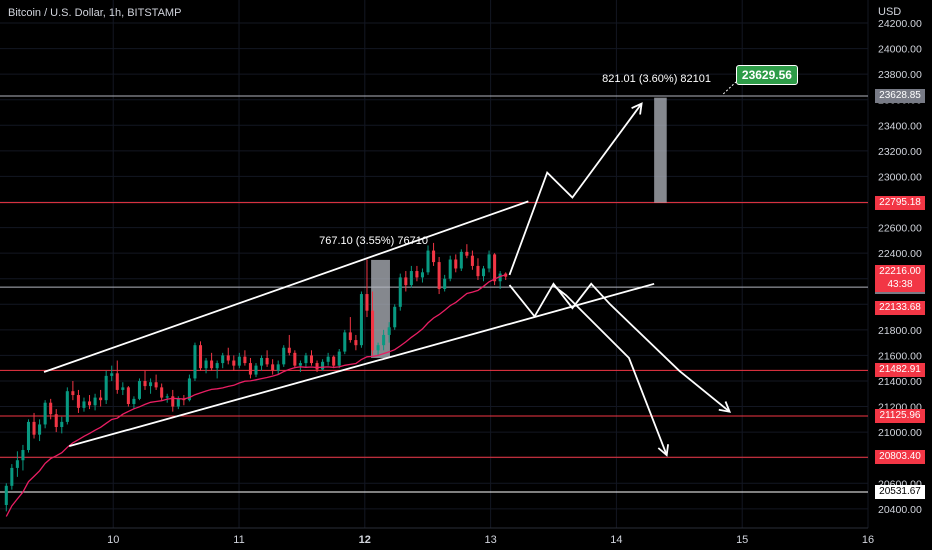 Image resolution: width=932 pixels, height=550 pixels. What do you see at coordinates (900, 370) in the screenshot?
I see `price-level-tag: 21482.91` at bounding box center [900, 370].